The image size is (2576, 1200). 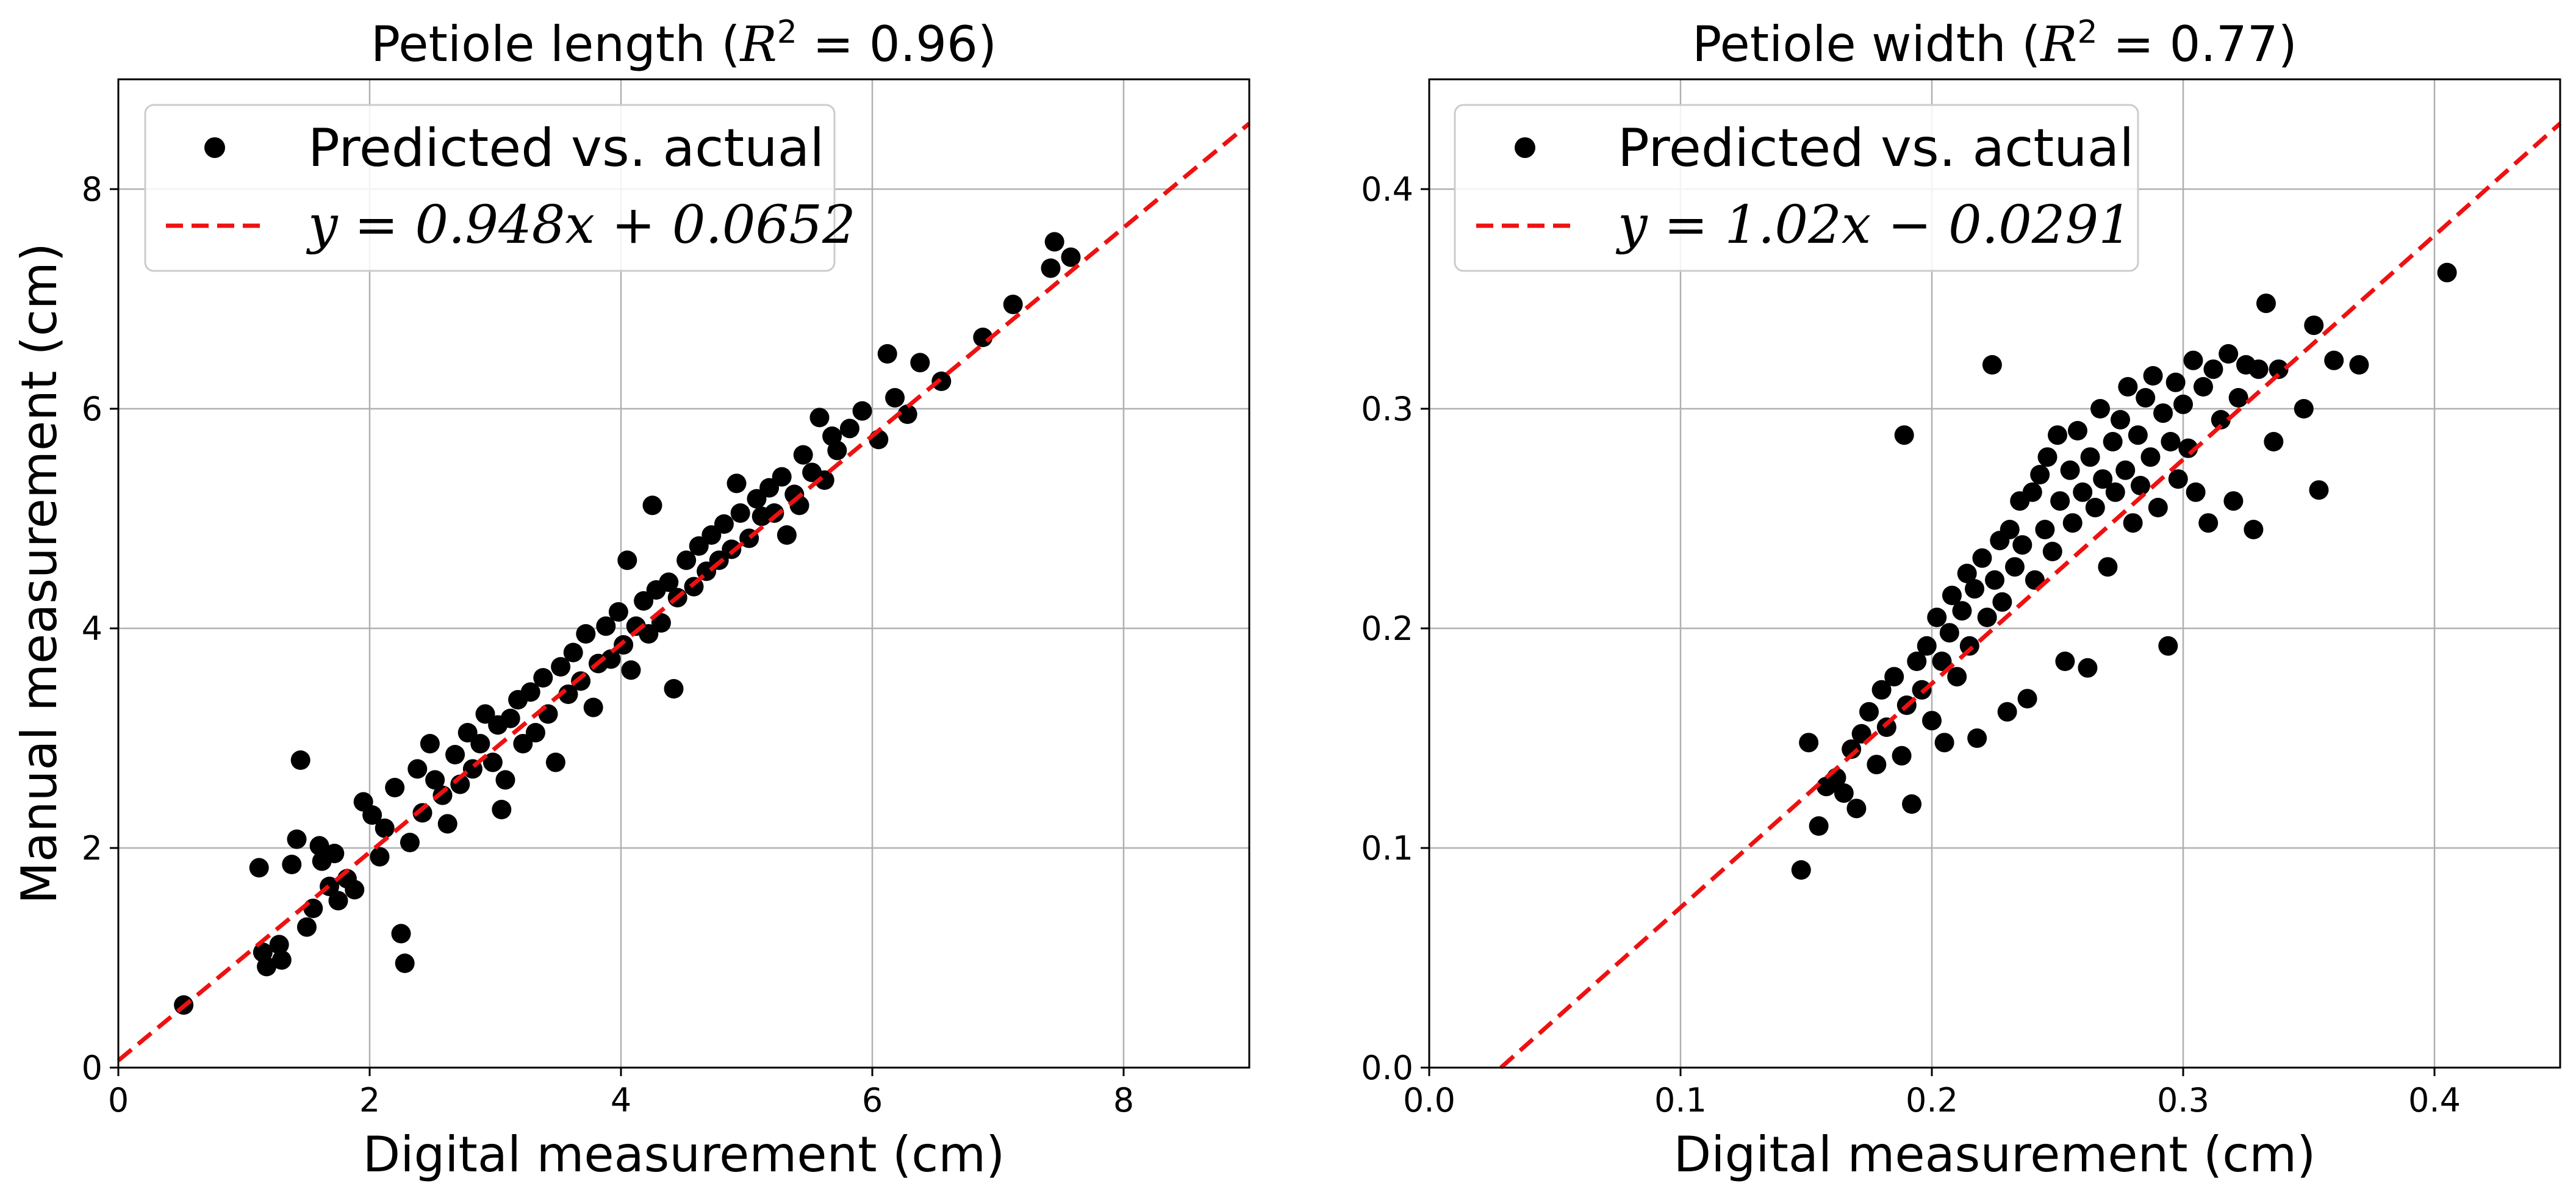 I want to click on legend-label-fit: y = 0.948x + 0.0652, so click(x=581, y=226).